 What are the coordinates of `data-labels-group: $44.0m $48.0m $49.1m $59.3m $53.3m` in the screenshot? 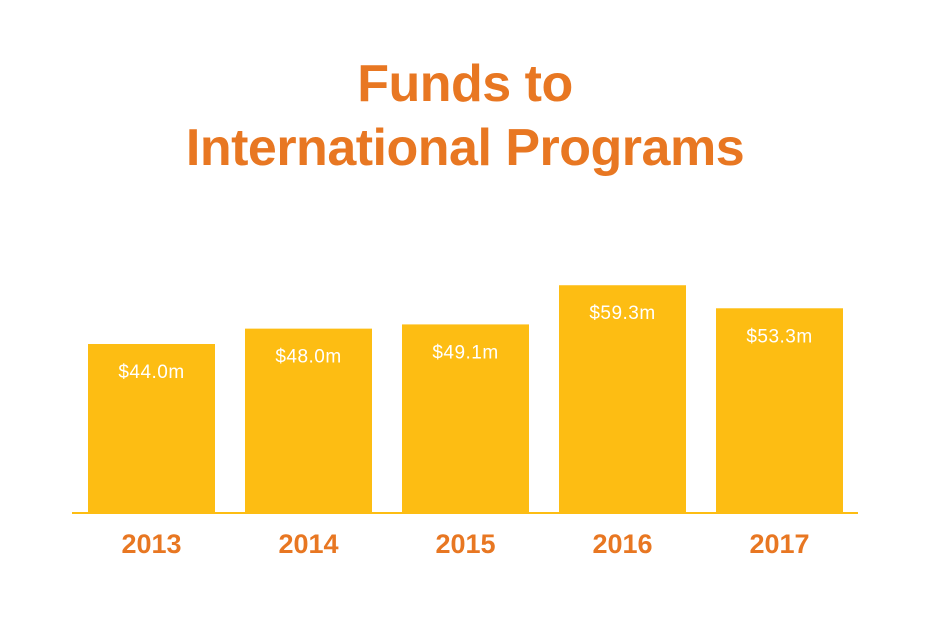 It's located at (465, 343).